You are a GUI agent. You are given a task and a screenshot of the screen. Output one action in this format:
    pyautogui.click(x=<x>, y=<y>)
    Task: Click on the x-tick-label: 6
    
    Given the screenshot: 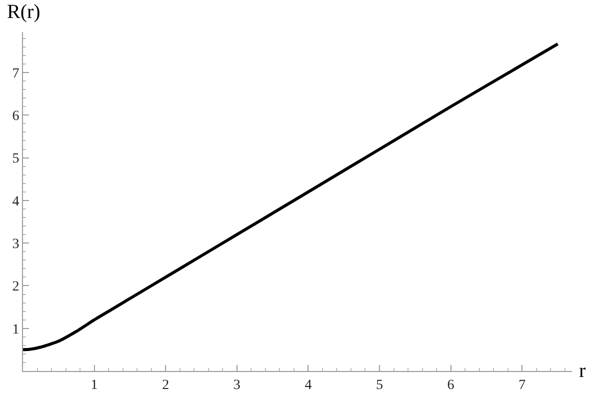 What is the action you would take?
    pyautogui.click(x=450, y=385)
    